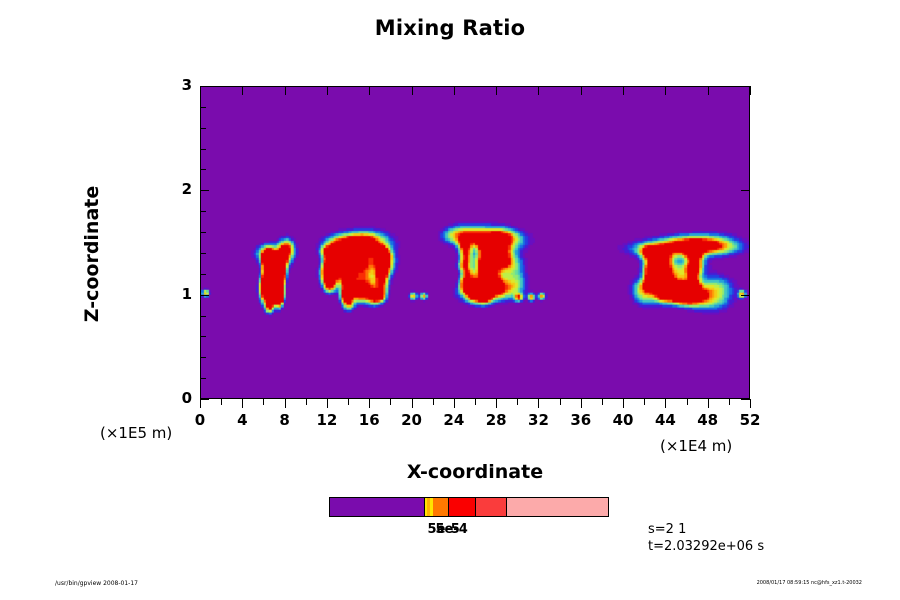 The image size is (900, 600). Describe the element at coordinates (284, 420) in the screenshot. I see `x-axis-tick-label: 8` at that location.